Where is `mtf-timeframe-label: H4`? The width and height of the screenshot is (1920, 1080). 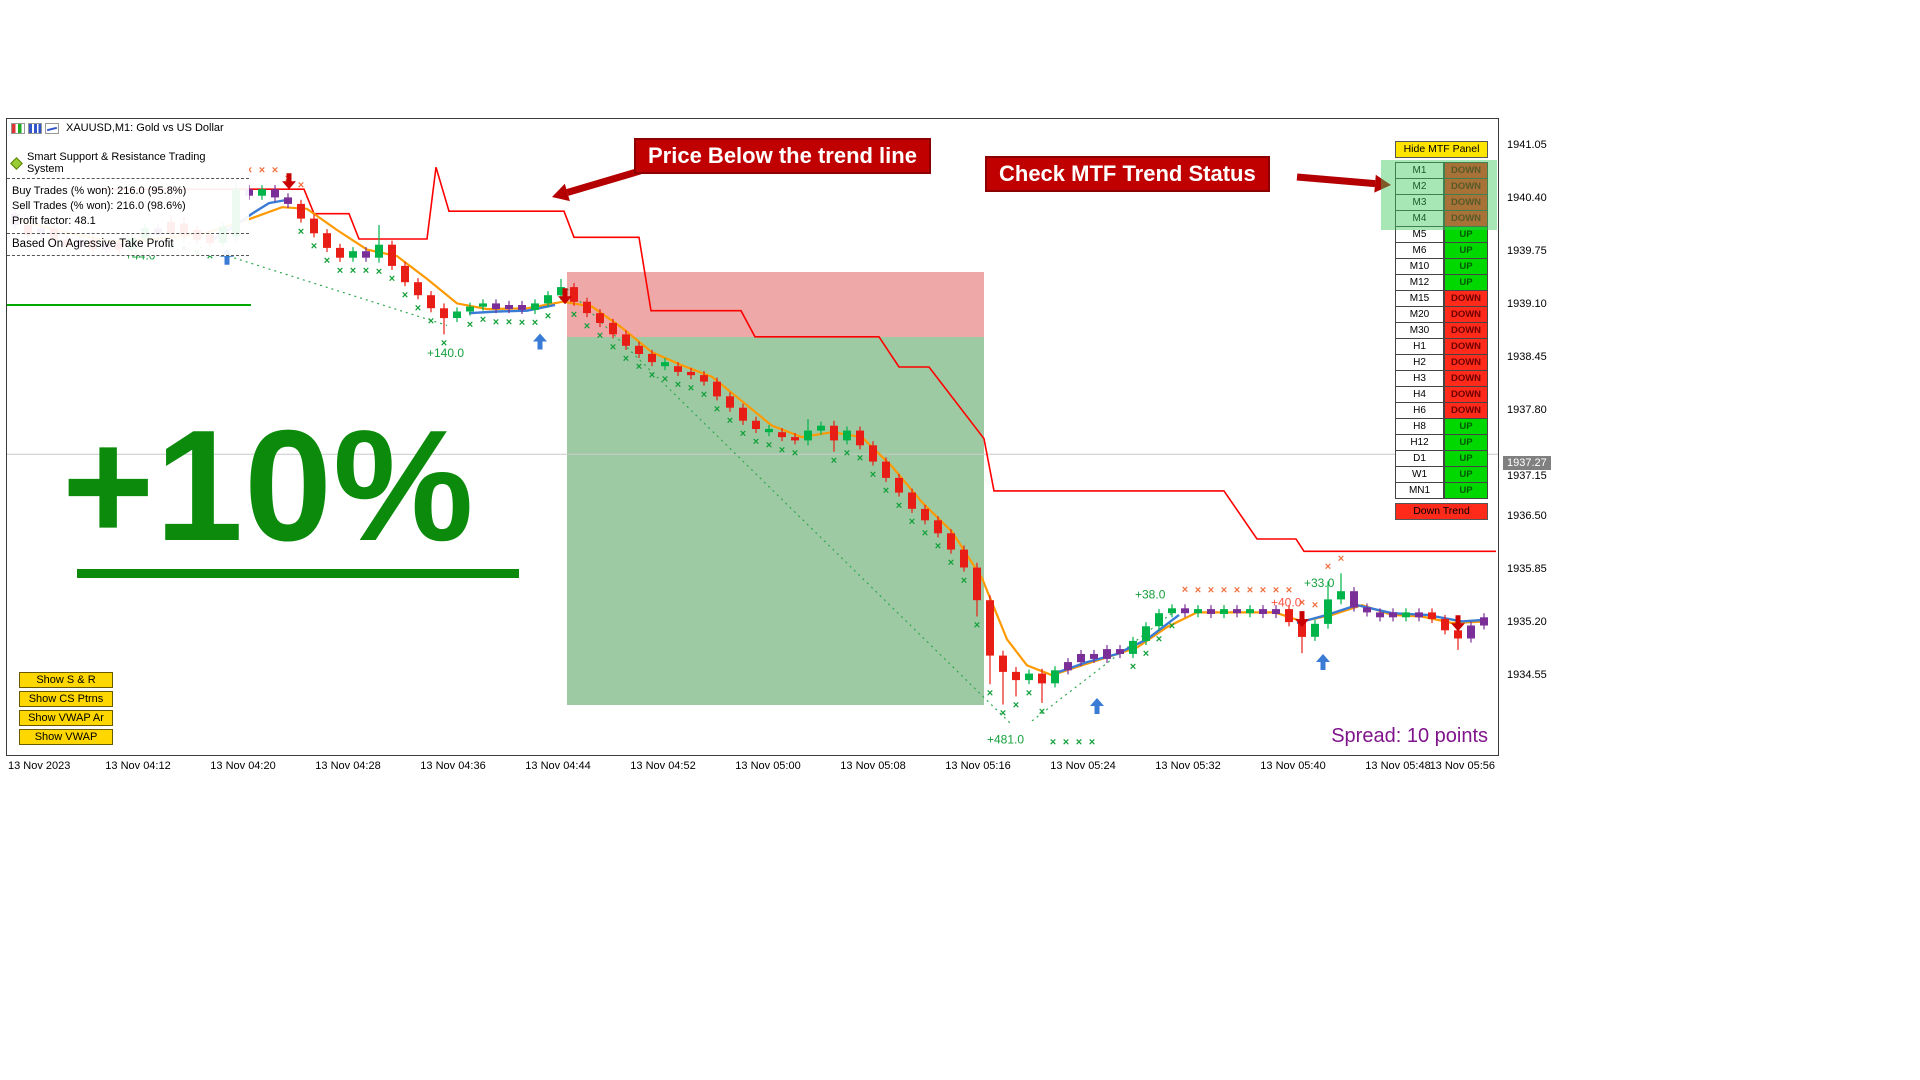 mtf-timeframe-label: H4 is located at coordinates (1419, 394).